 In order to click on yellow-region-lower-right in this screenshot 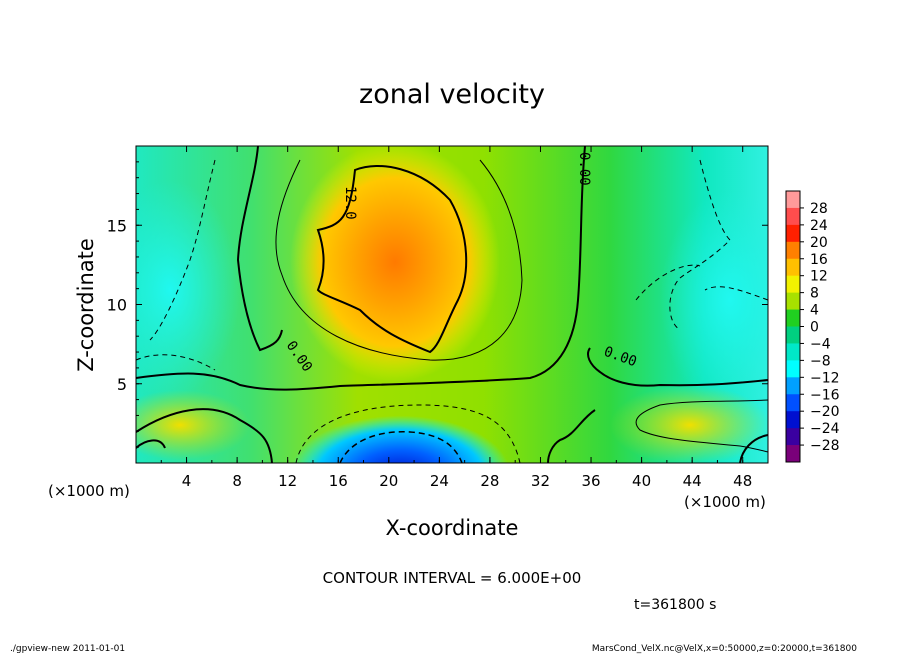, I will do `click(689, 424)`.